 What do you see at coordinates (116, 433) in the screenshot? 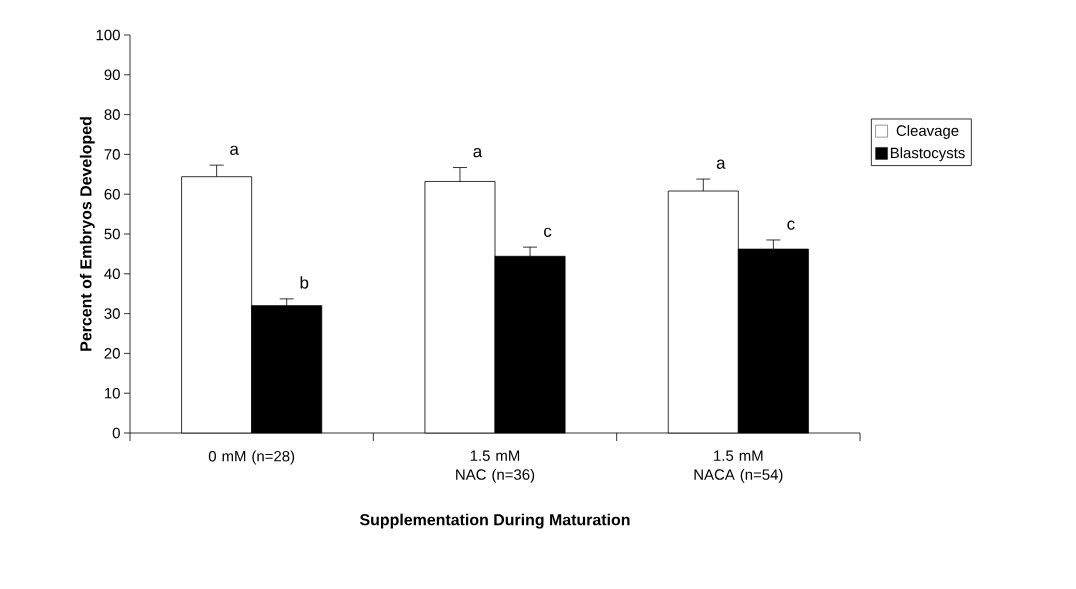
I see `y-tick-label: 0` at bounding box center [116, 433].